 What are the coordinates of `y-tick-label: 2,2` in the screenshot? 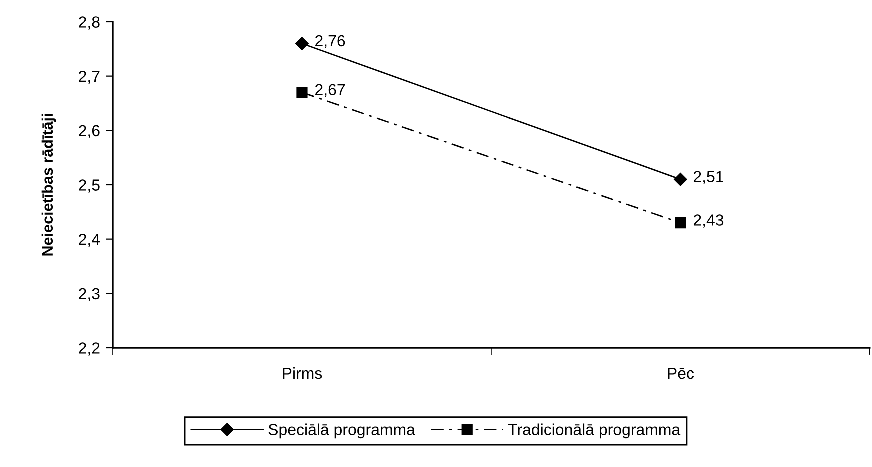 It's located at (89, 349).